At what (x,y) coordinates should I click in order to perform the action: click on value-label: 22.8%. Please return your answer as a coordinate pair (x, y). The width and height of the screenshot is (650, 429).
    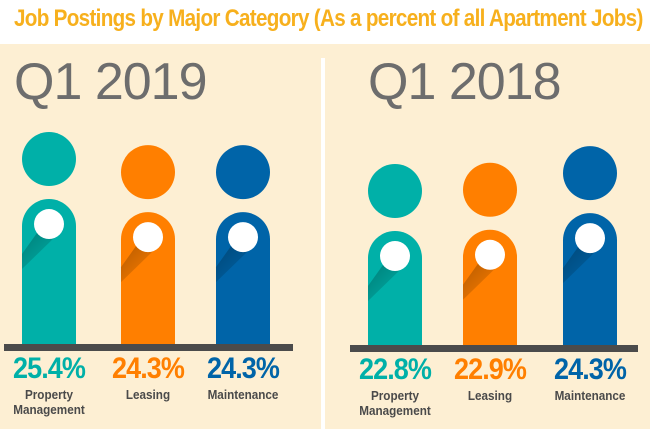
    Looking at the image, I should click on (395, 369).